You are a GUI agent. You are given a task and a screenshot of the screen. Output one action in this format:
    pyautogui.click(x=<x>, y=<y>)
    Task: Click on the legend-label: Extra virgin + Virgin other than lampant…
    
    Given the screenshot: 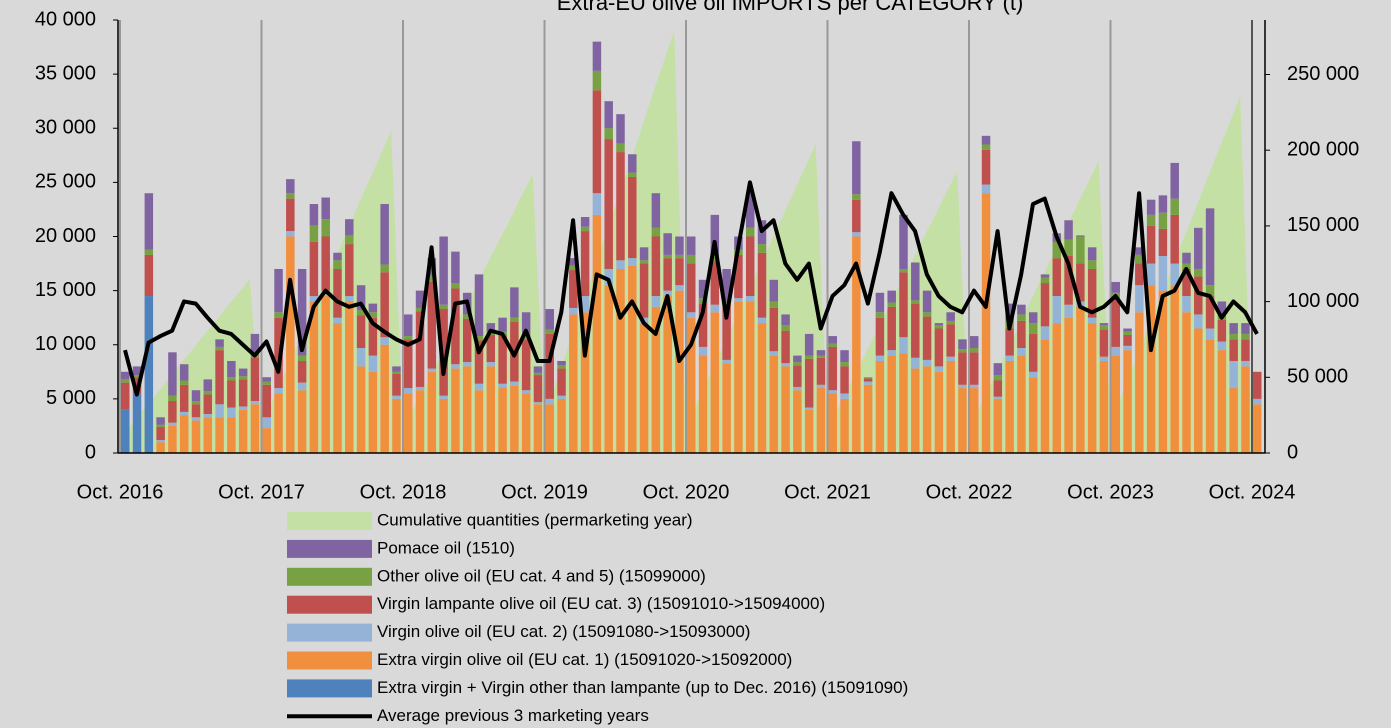 What is the action you would take?
    pyautogui.click(x=642, y=687)
    